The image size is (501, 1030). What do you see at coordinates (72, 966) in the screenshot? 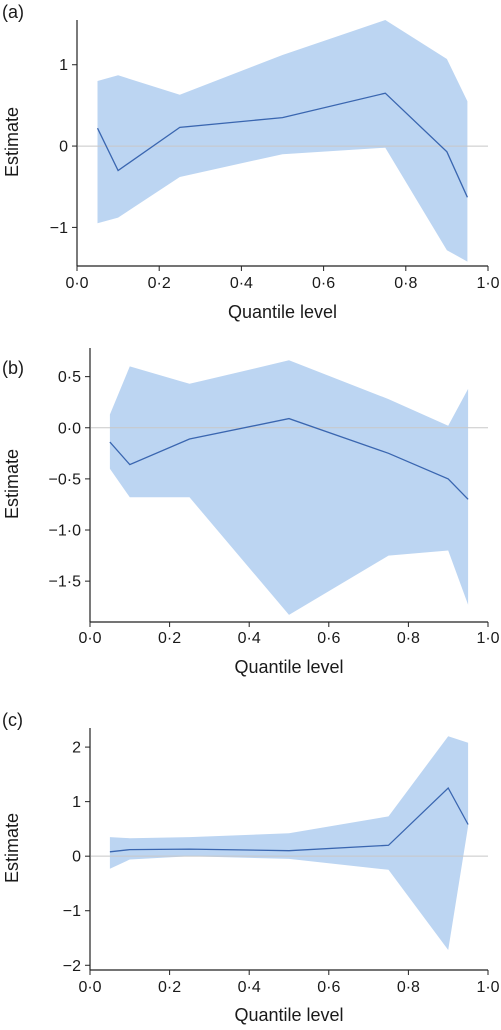
I see `y-tick-label: −2` at bounding box center [72, 966].